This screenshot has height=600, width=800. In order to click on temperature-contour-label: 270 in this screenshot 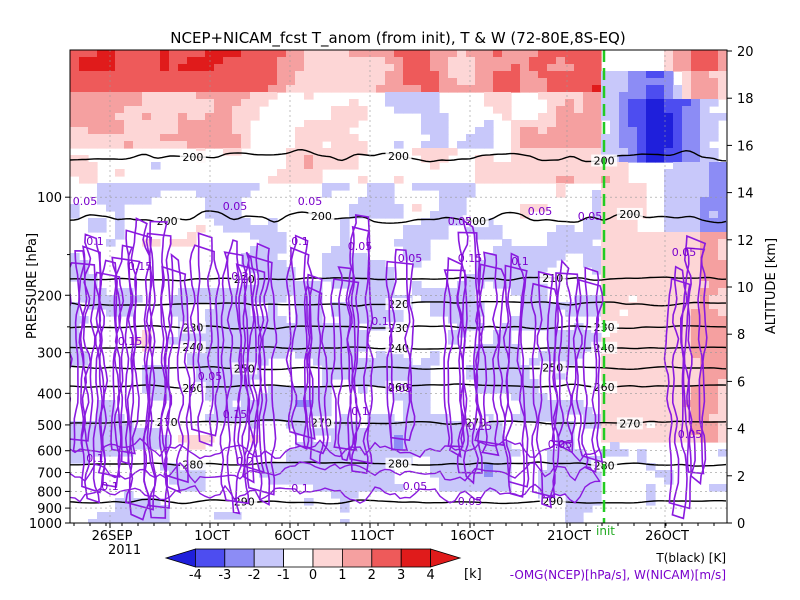, I will do `click(629, 423)`.